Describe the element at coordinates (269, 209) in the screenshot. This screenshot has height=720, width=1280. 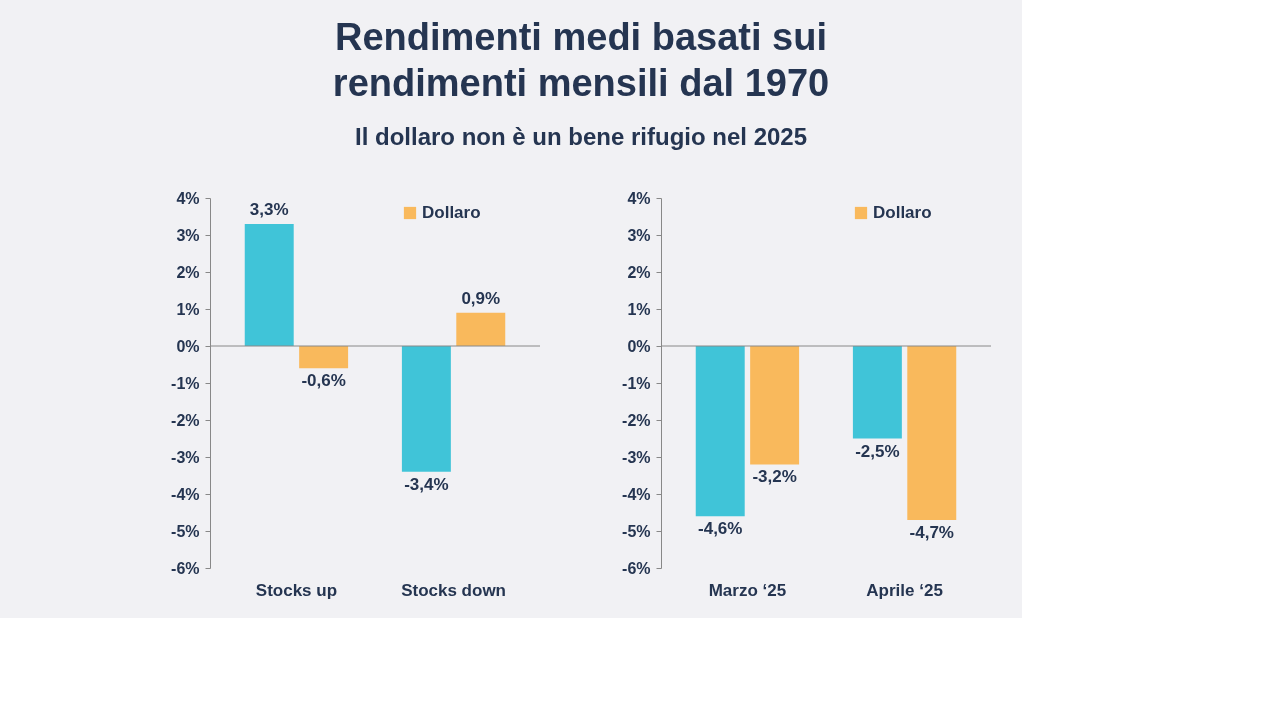
I see `data-label: 3,3%` at that location.